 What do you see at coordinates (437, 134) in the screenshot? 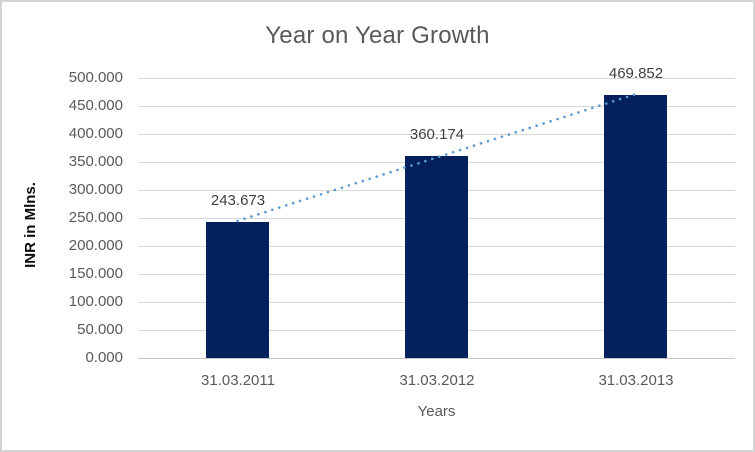
I see `data-label: 360.174` at bounding box center [437, 134].